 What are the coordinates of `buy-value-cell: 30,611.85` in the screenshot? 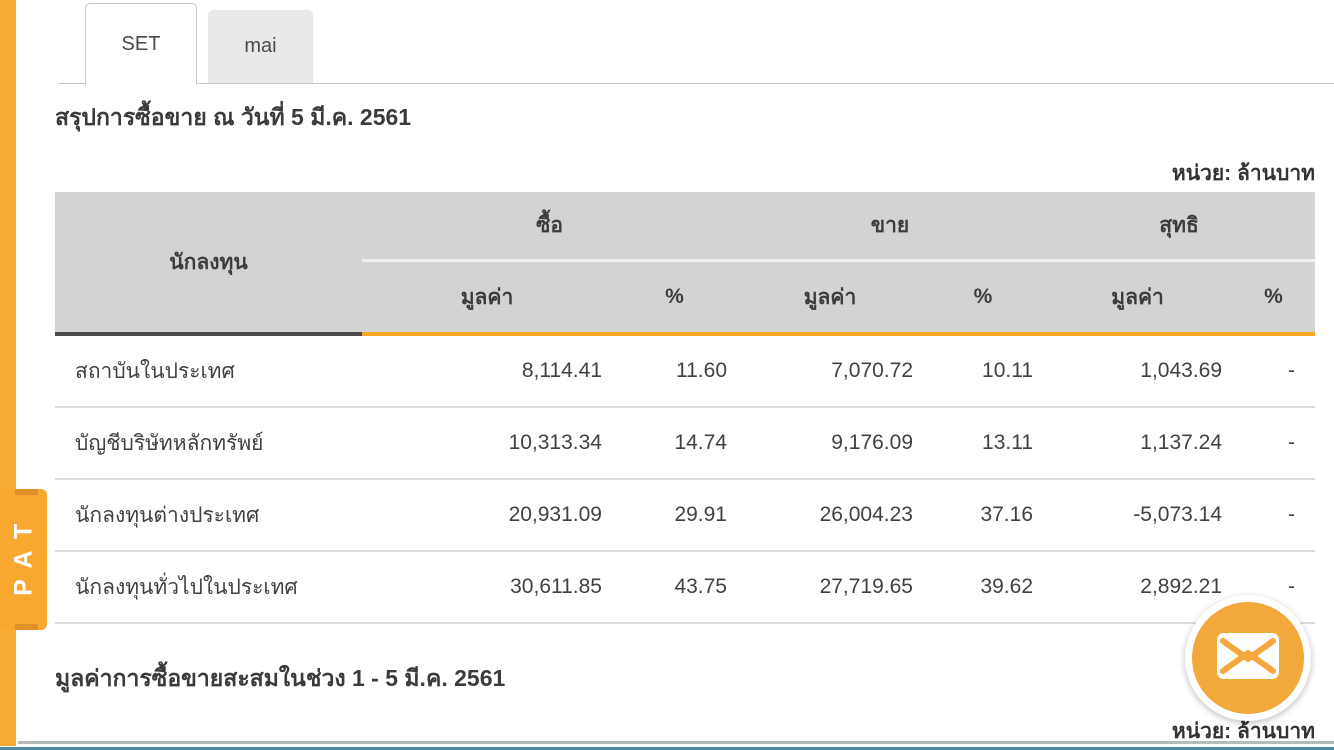 It's located at (487, 587).